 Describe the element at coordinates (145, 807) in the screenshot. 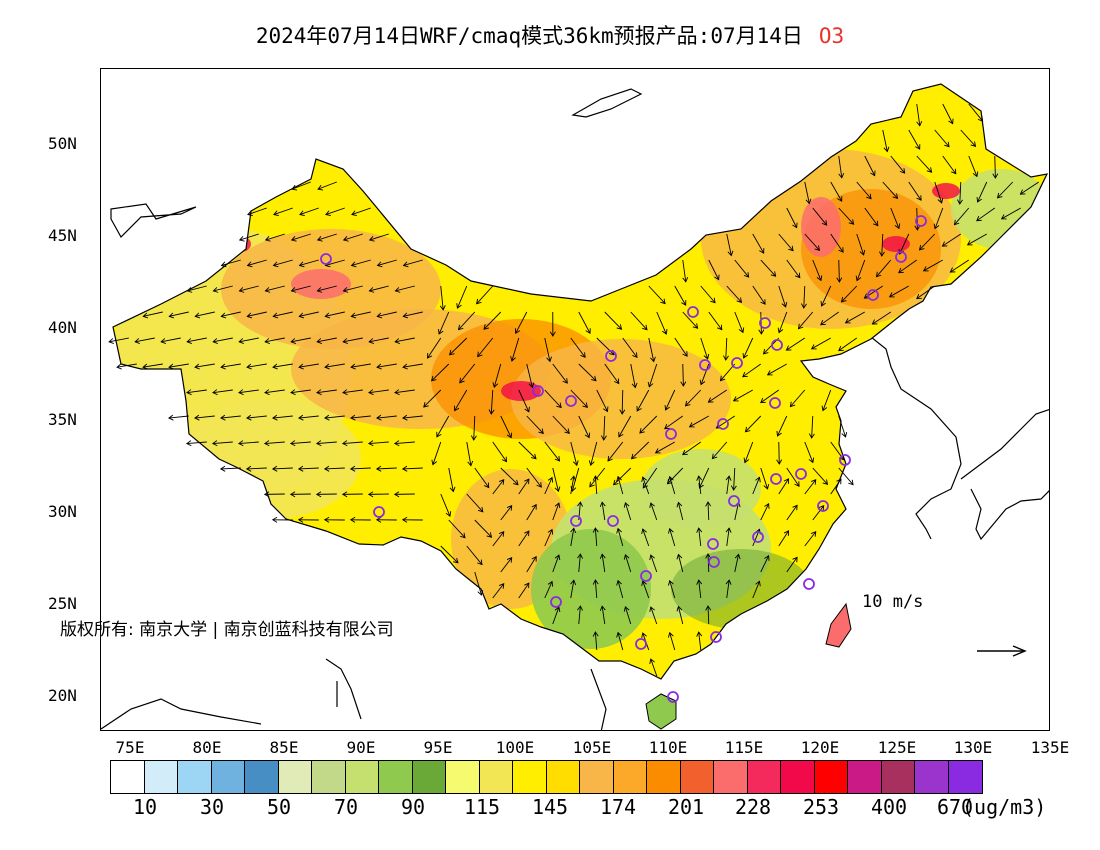

I see `legend-tick-label: 10` at that location.